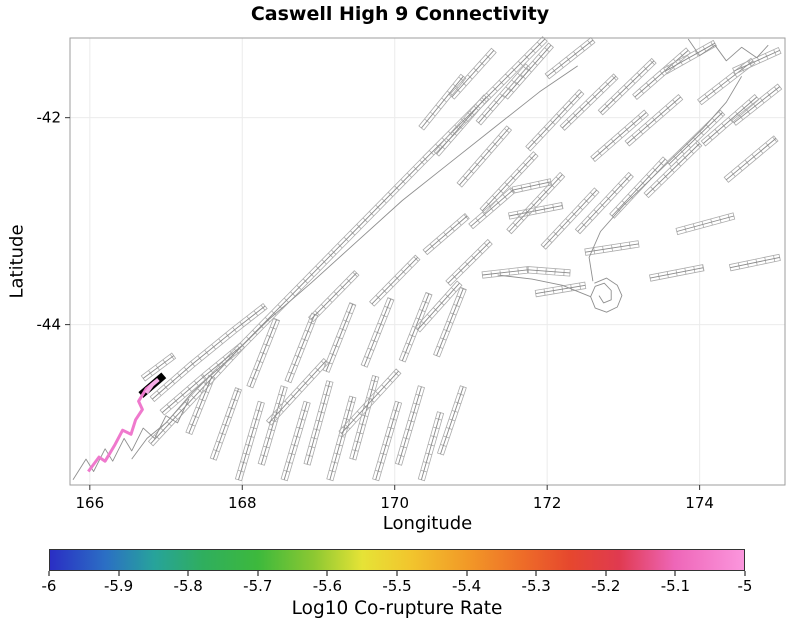 This screenshot has height=631, width=800. Describe the element at coordinates (118, 586) in the screenshot. I see `colorbar-tick-label: -5.9` at that location.